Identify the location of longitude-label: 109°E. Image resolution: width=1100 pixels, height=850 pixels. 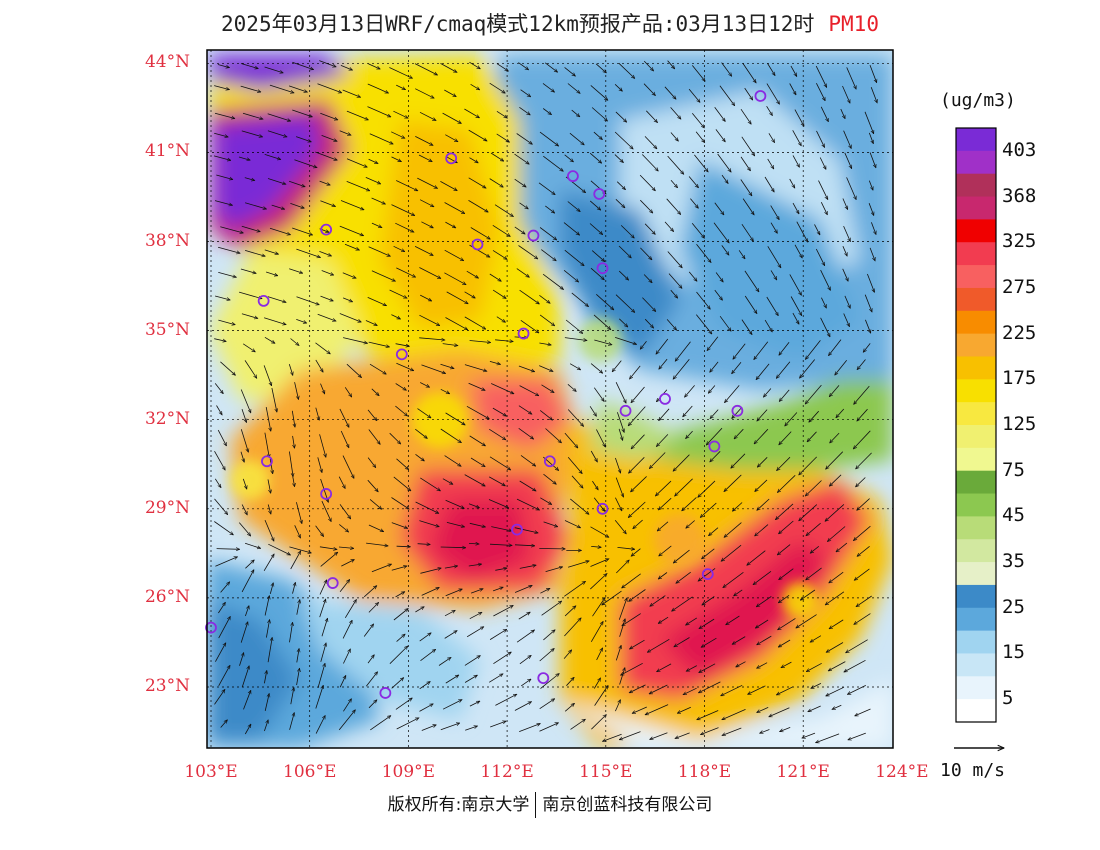
(408, 772).